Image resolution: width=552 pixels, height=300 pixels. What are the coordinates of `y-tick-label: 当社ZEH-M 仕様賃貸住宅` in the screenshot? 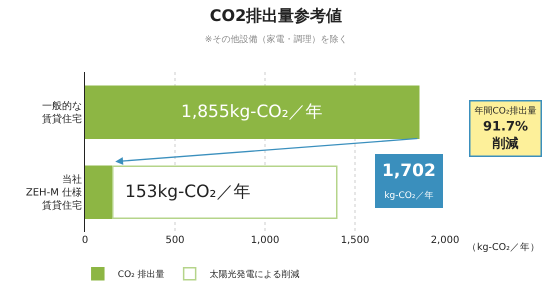 It's located at (54, 193).